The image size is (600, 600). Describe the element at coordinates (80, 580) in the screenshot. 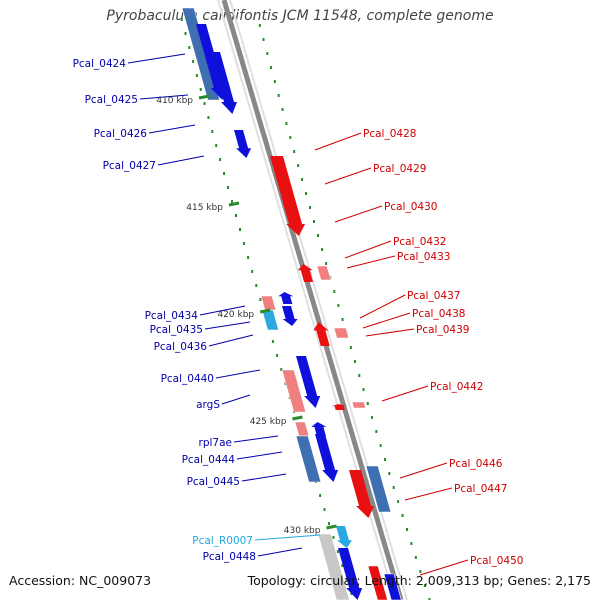

I see `accession-text: Accession: NC_009073` at that location.